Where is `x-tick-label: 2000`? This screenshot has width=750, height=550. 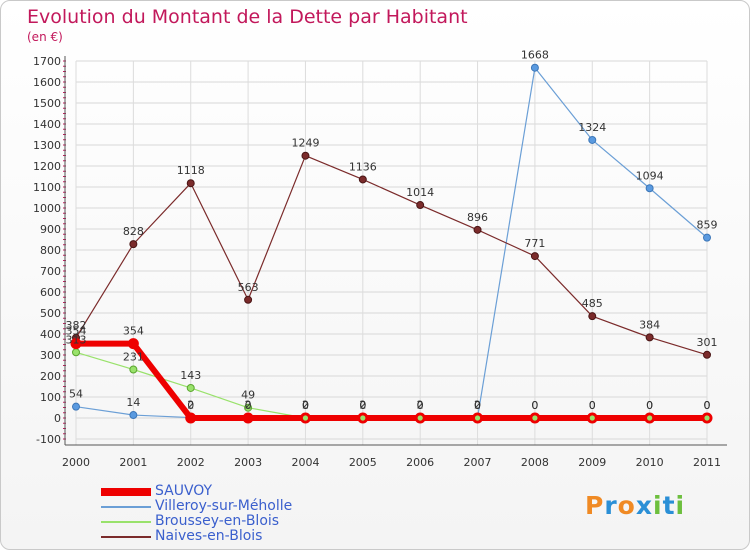 x-tick-label: 2000 is located at coordinates (76, 462).